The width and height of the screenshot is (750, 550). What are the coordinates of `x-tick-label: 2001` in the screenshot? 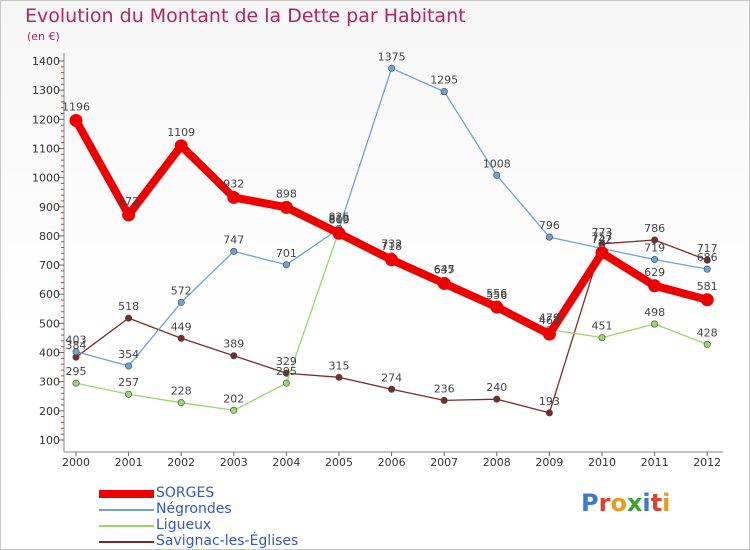 It's located at (129, 462).